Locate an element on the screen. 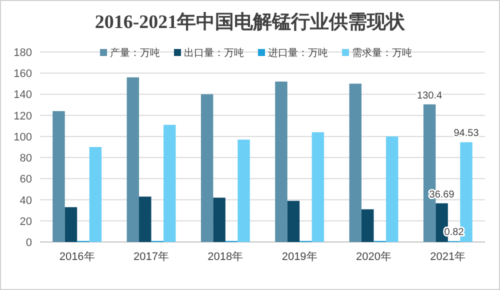 The image size is (500, 290). legend-label: 出口量：万吨 is located at coordinates (214, 53).